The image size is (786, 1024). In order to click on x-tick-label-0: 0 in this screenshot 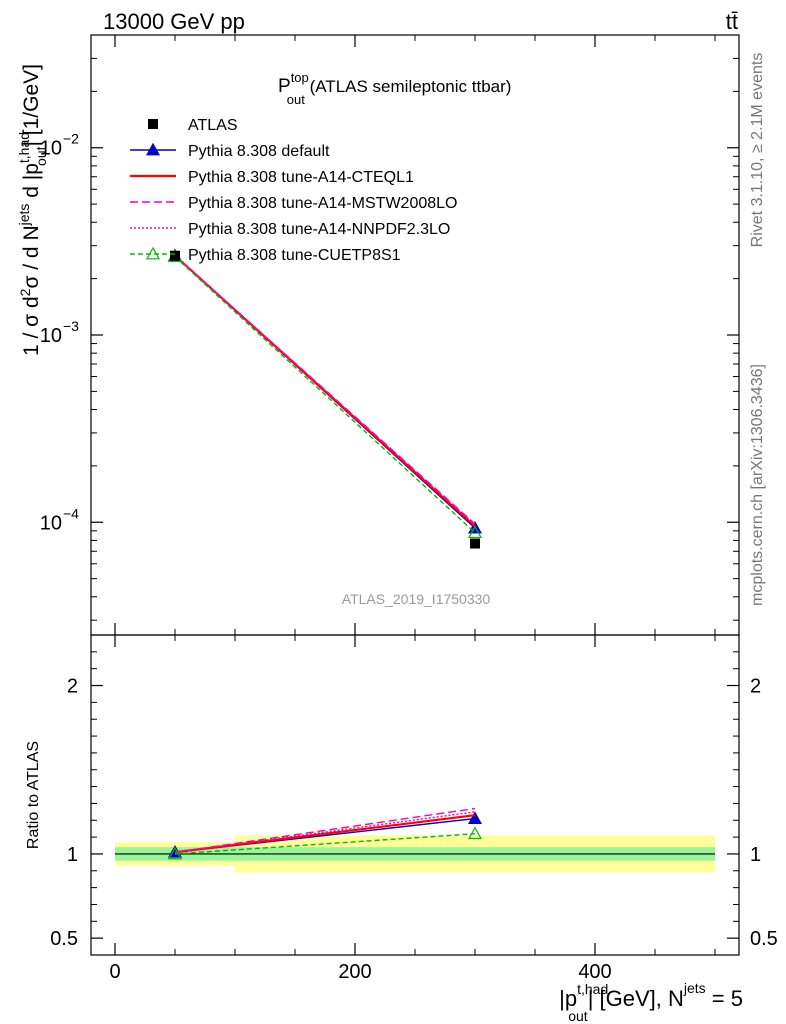, I will do `click(114, 972)`.